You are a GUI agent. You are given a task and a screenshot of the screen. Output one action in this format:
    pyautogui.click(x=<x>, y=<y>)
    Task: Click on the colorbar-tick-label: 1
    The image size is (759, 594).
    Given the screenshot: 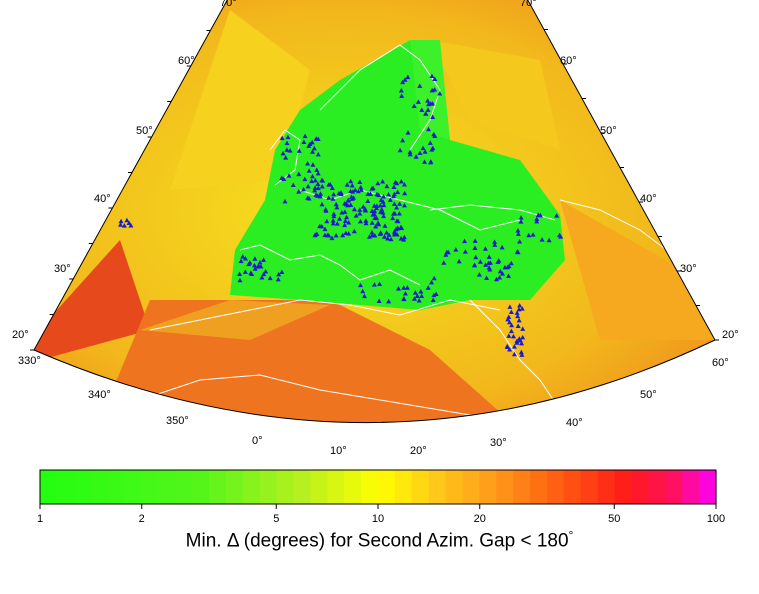 What is the action you would take?
    pyautogui.click(x=40, y=519)
    